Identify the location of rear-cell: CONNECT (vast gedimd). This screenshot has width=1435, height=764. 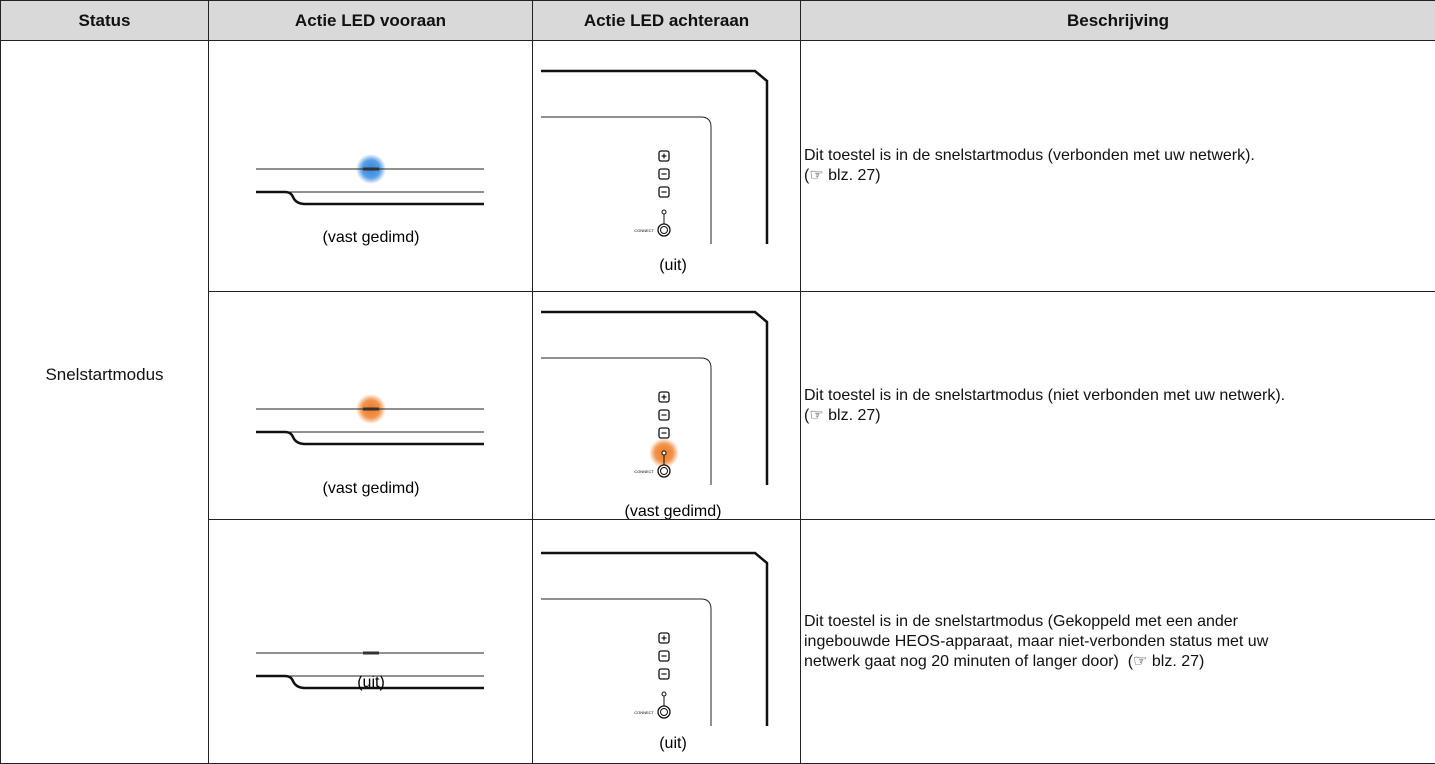
(667, 406).